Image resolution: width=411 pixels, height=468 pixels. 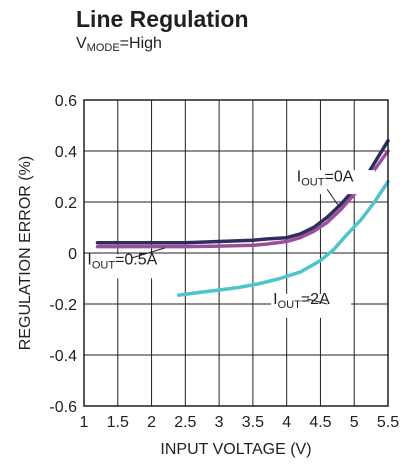 I want to click on annotation-label: IOUT=2A, so click(x=301, y=301).